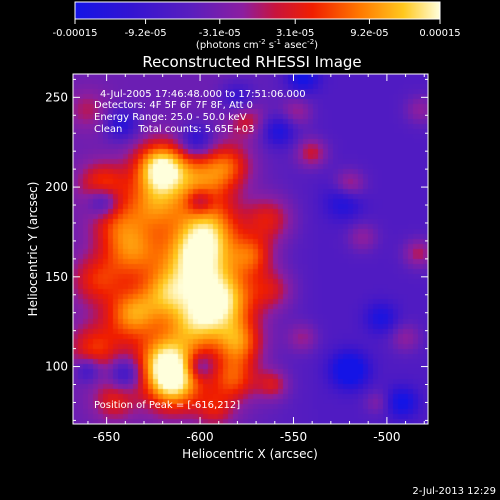 This screenshot has height=500, width=500. I want to click on colorbar-tick-label: 9.2e-05, so click(369, 33).